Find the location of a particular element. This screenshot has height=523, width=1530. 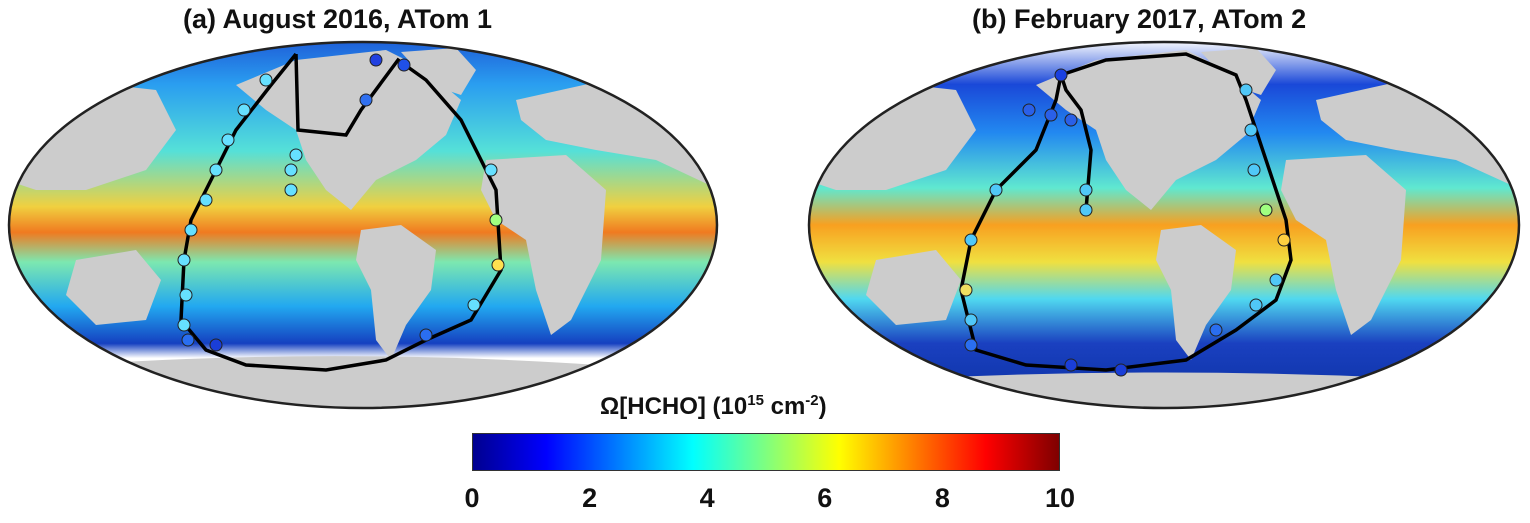

flight-markers-a is located at coordinates (341, 202).